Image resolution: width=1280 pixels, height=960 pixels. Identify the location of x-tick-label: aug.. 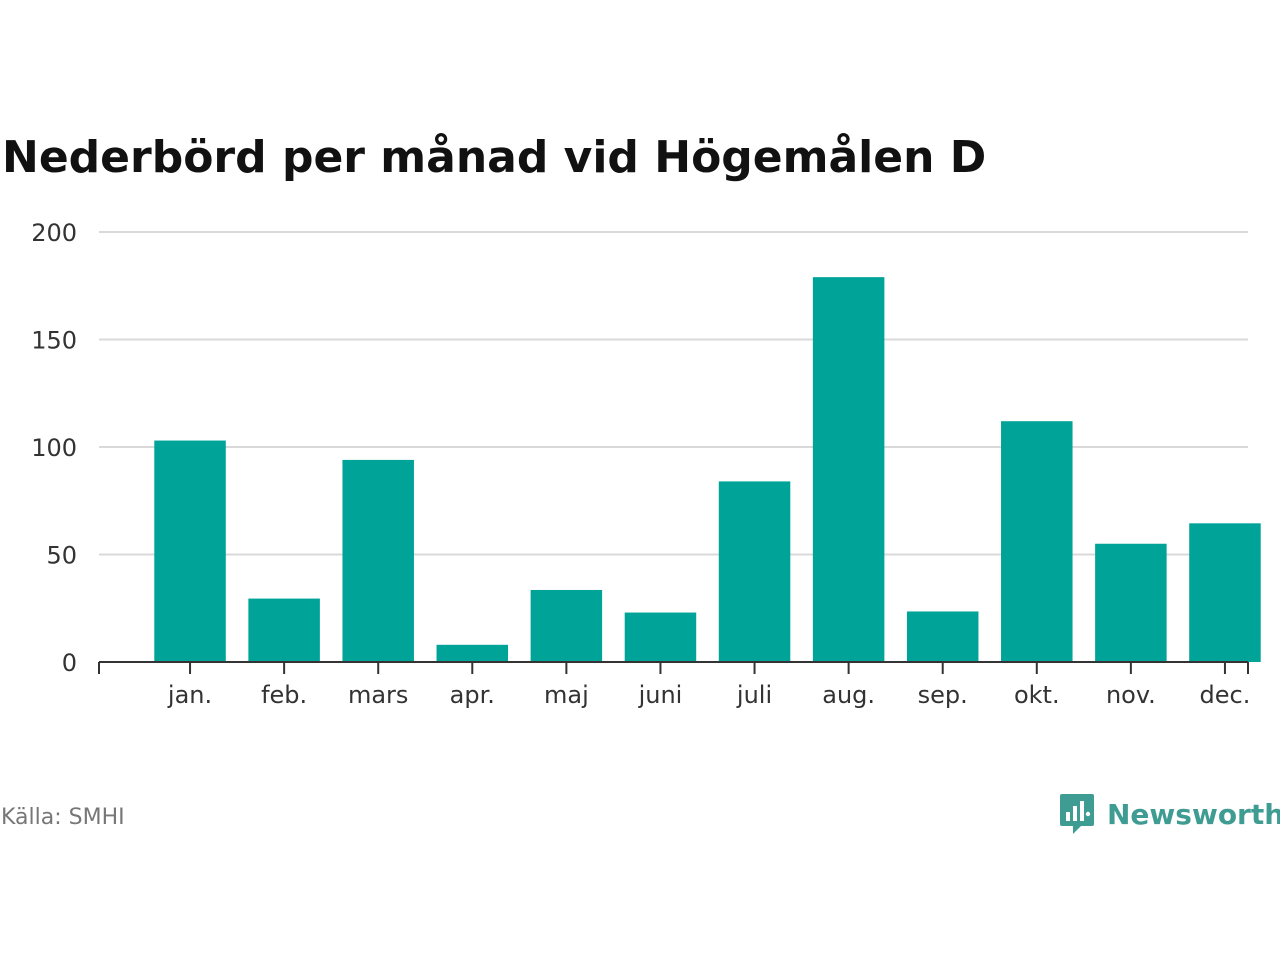
(848, 695).